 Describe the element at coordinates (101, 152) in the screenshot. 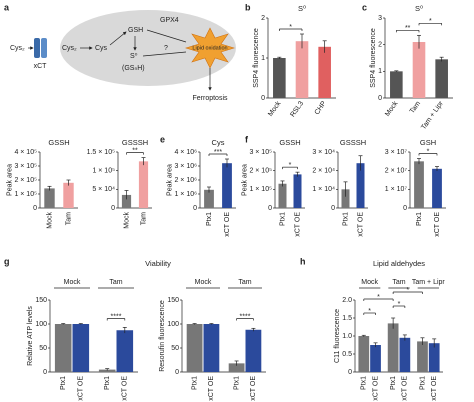

I see `y-tick-label: 1.5 × 10⁵` at that location.